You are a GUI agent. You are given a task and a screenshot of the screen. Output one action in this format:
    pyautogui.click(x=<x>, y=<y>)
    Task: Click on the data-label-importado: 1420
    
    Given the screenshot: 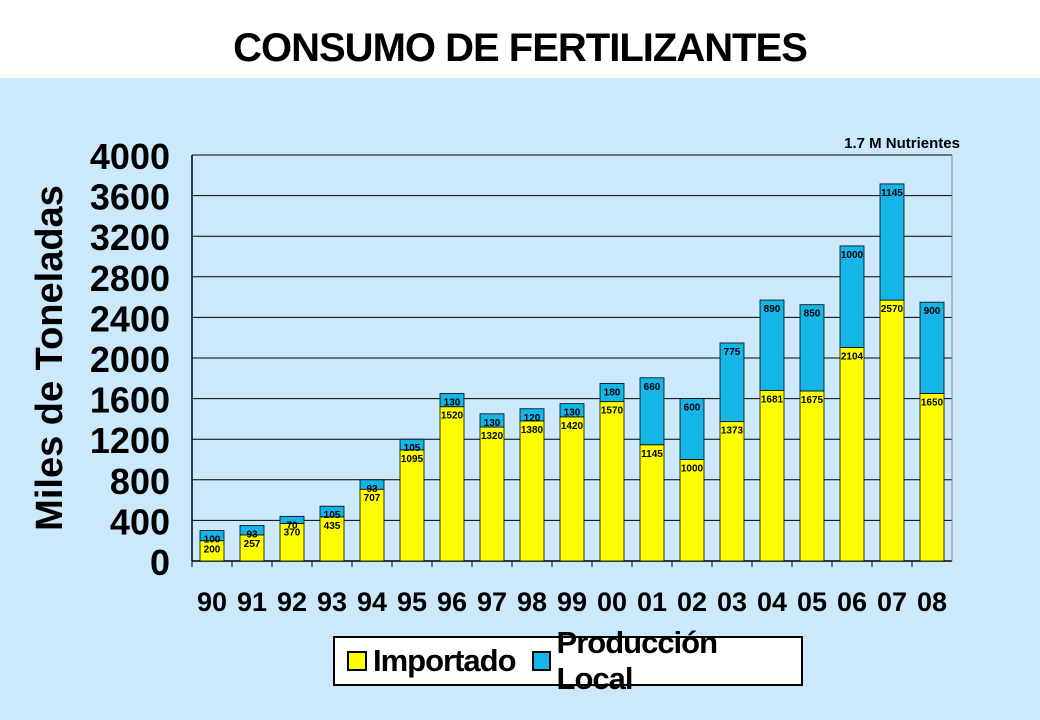 What is the action you would take?
    pyautogui.click(x=572, y=426)
    